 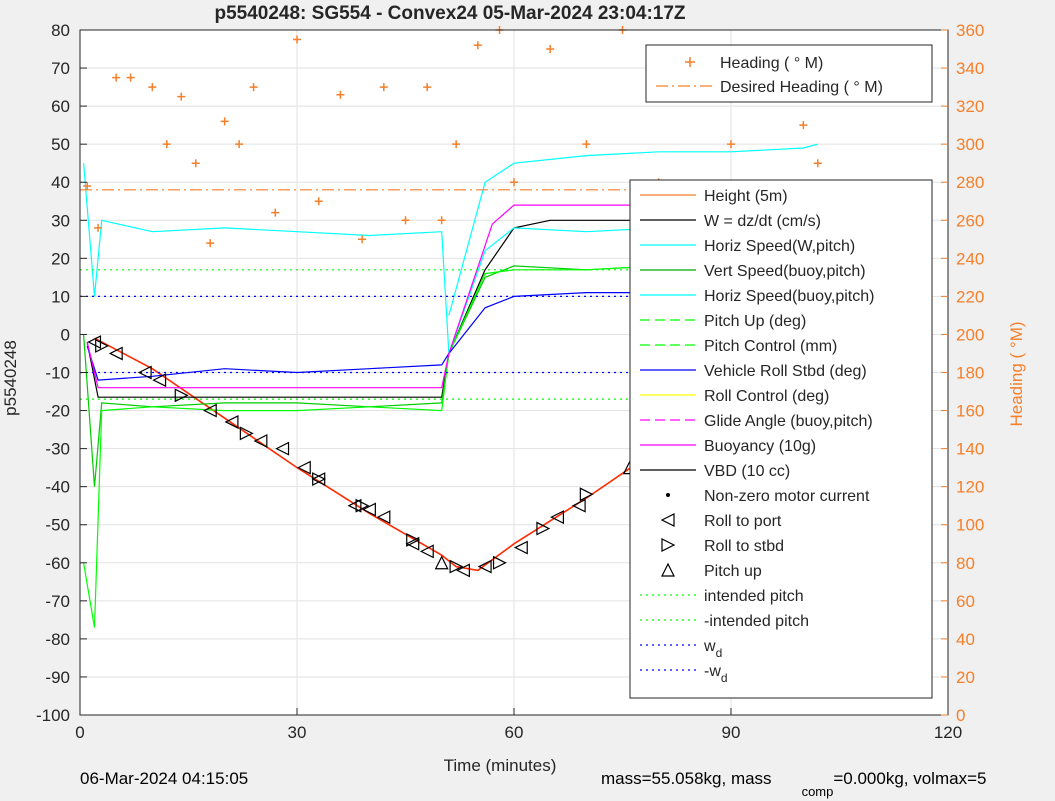 What do you see at coordinates (744, 546) in the screenshot?
I see `legend-label: Roll to stbd` at bounding box center [744, 546].